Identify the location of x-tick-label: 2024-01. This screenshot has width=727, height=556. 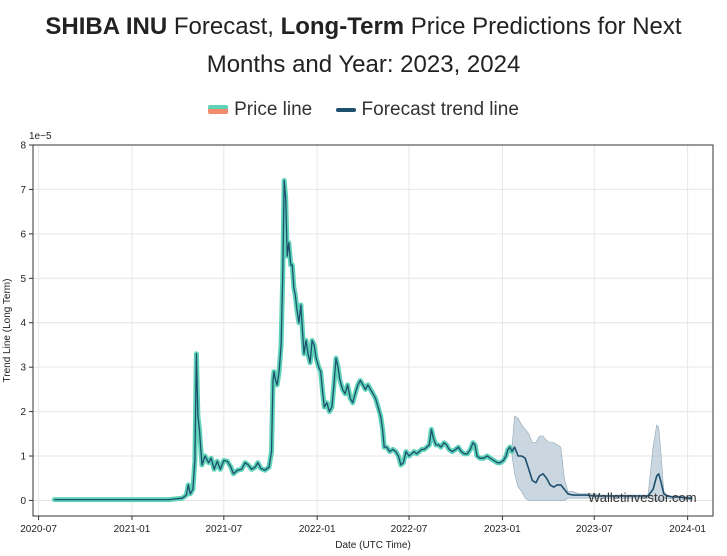
(687, 529).